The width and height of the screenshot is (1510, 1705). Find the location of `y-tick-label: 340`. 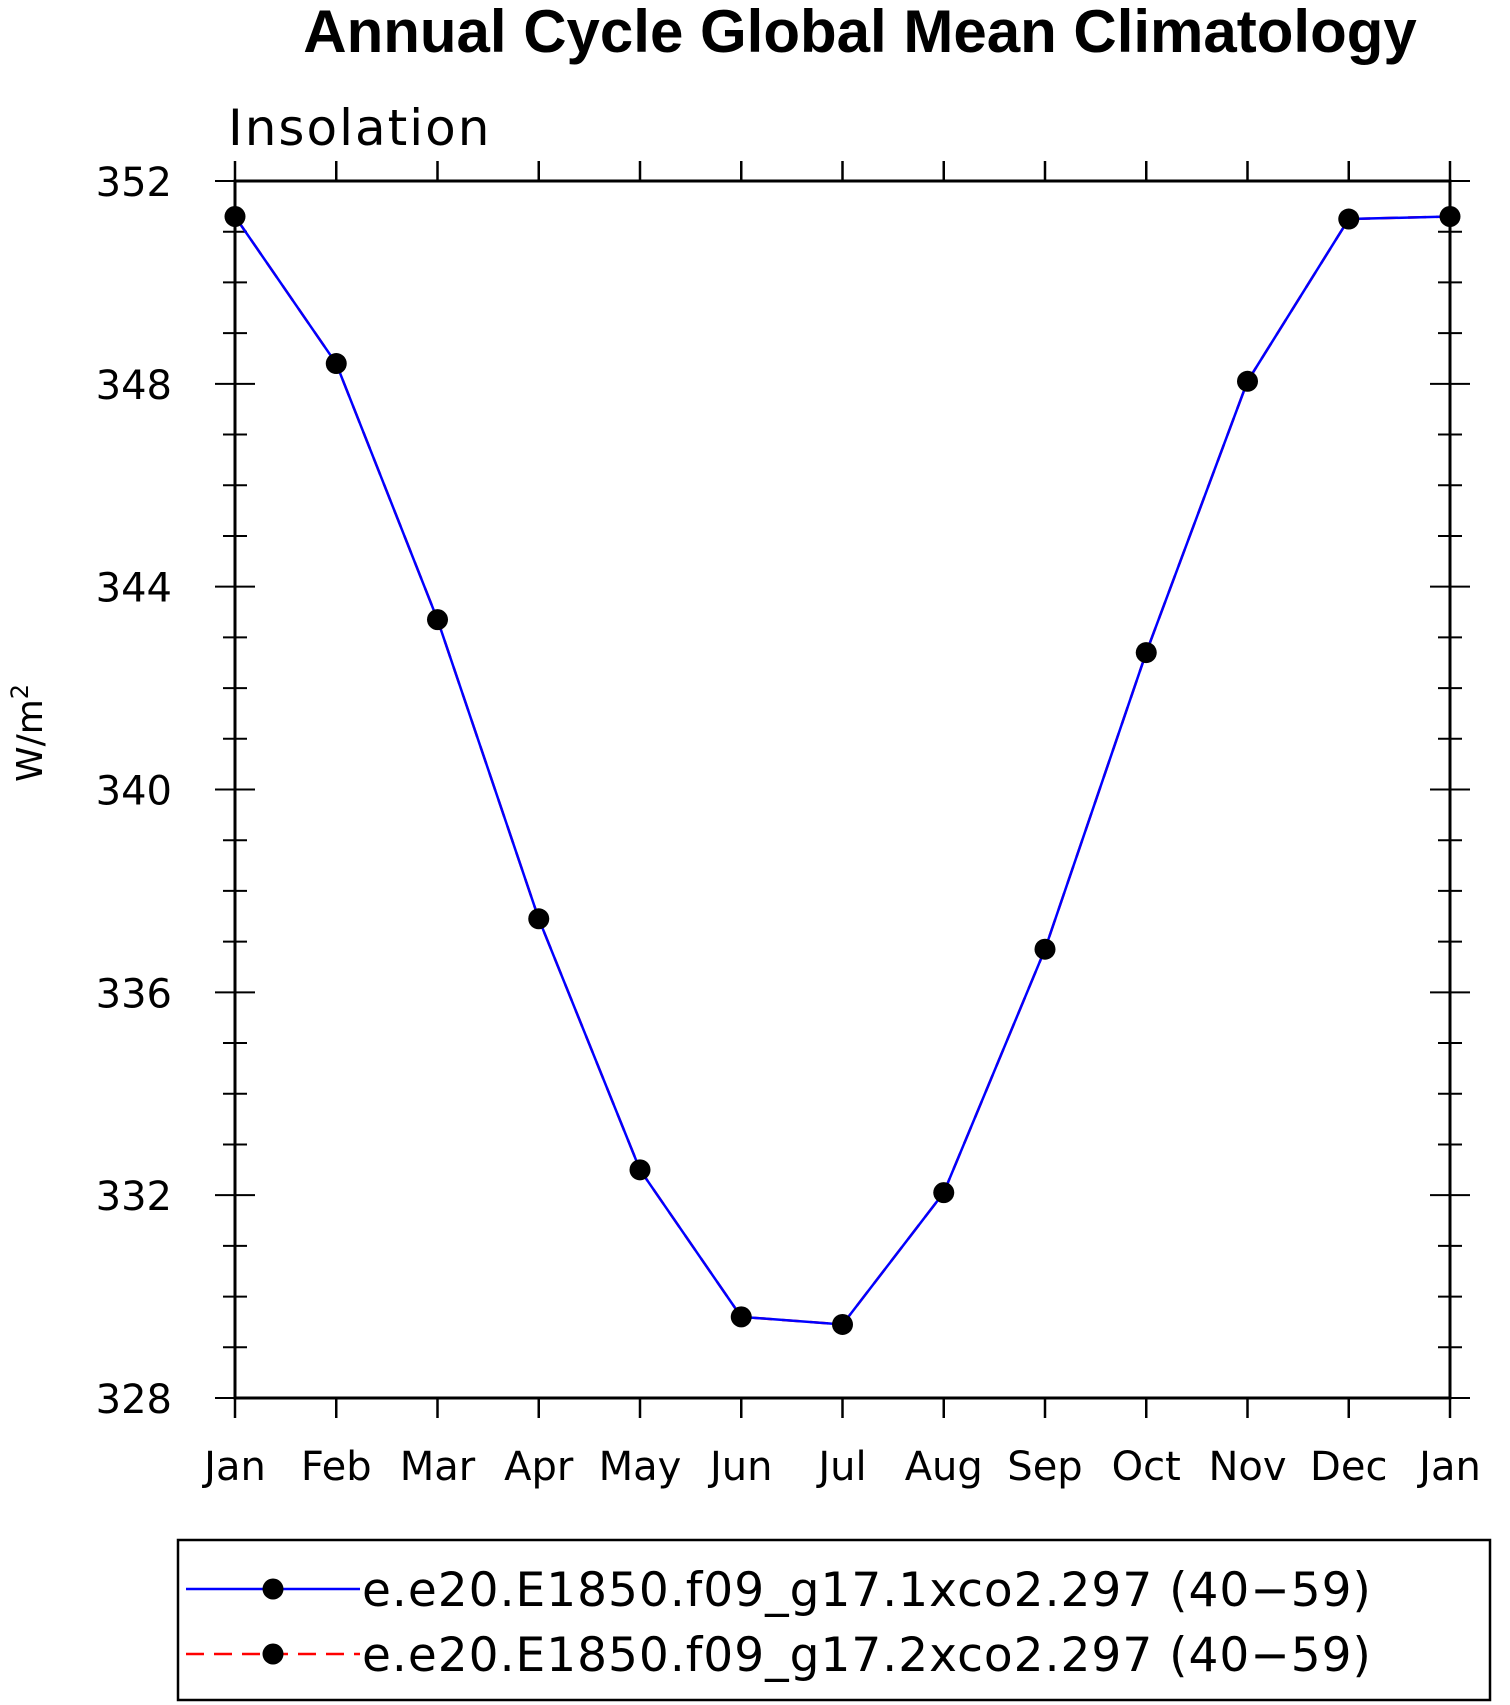

y-tick-label: 340 is located at coordinates (134, 792).